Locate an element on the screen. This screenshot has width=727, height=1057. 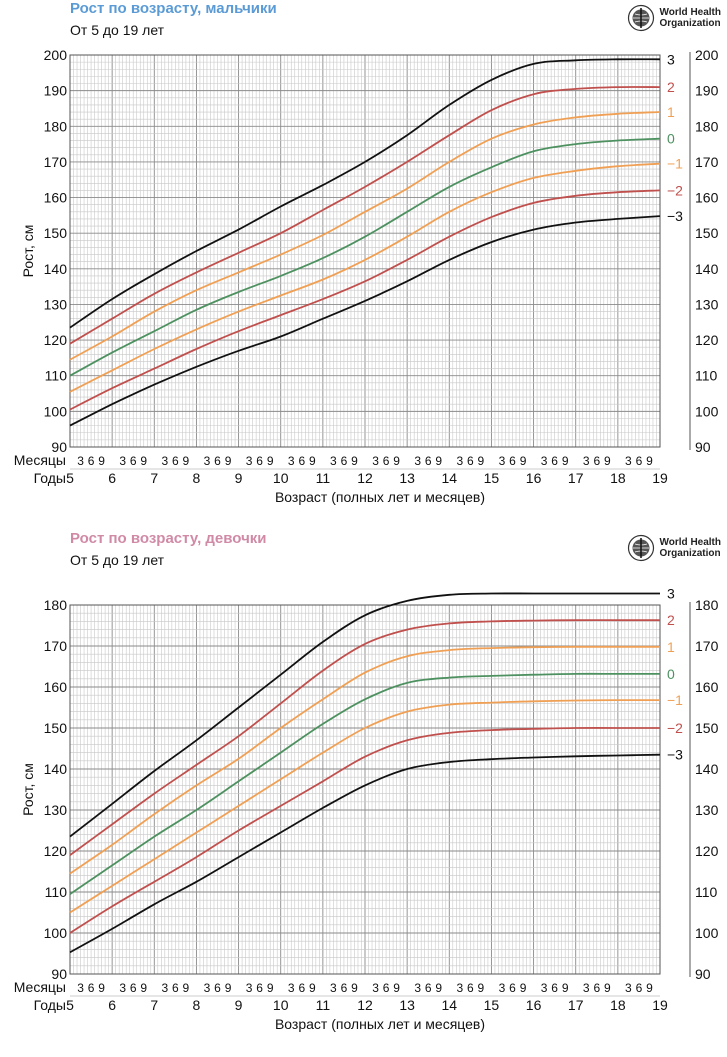
series-label--3: −3 is located at coordinates (675, 216).